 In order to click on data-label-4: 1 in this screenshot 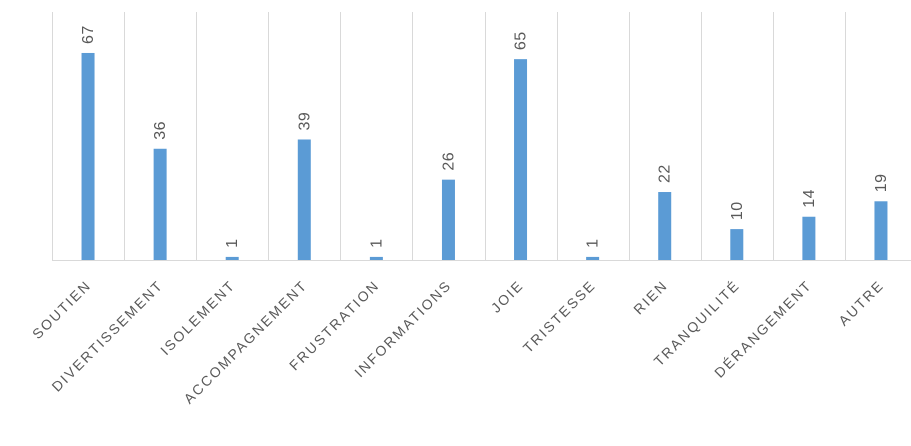, I will do `click(376, 243)`.